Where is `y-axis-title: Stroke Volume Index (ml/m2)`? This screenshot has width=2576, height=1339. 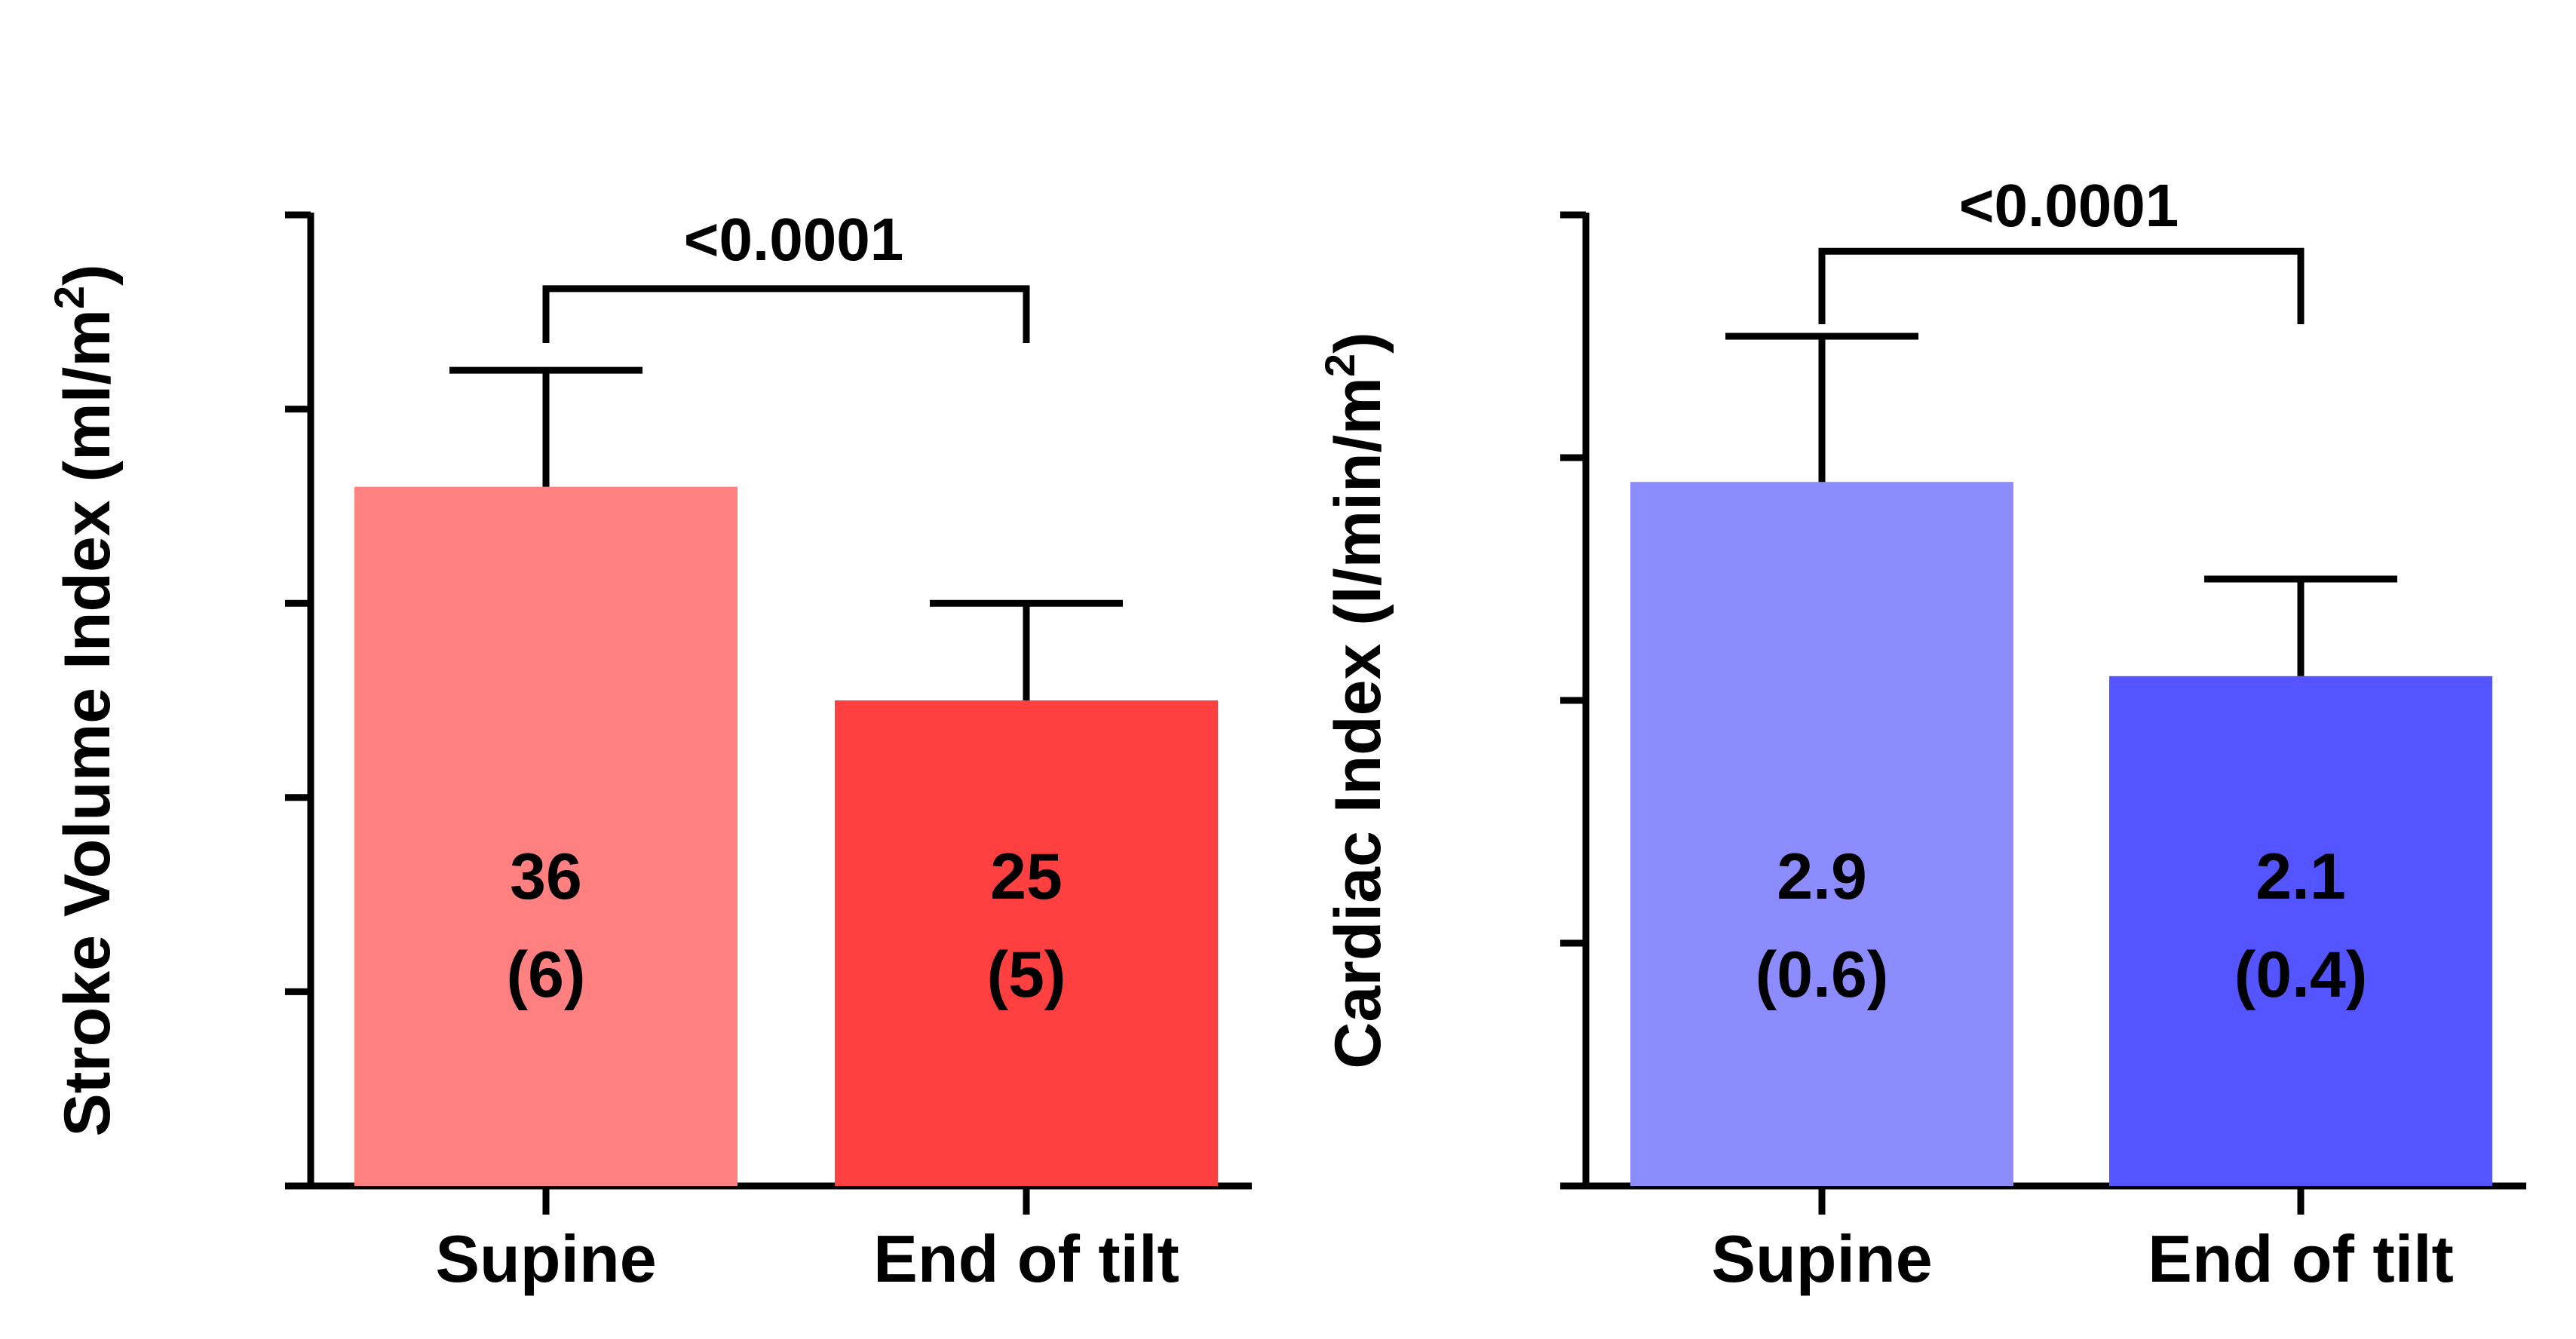
y-axis-title: Stroke Volume Index (ml/m2) is located at coordinates (84, 700).